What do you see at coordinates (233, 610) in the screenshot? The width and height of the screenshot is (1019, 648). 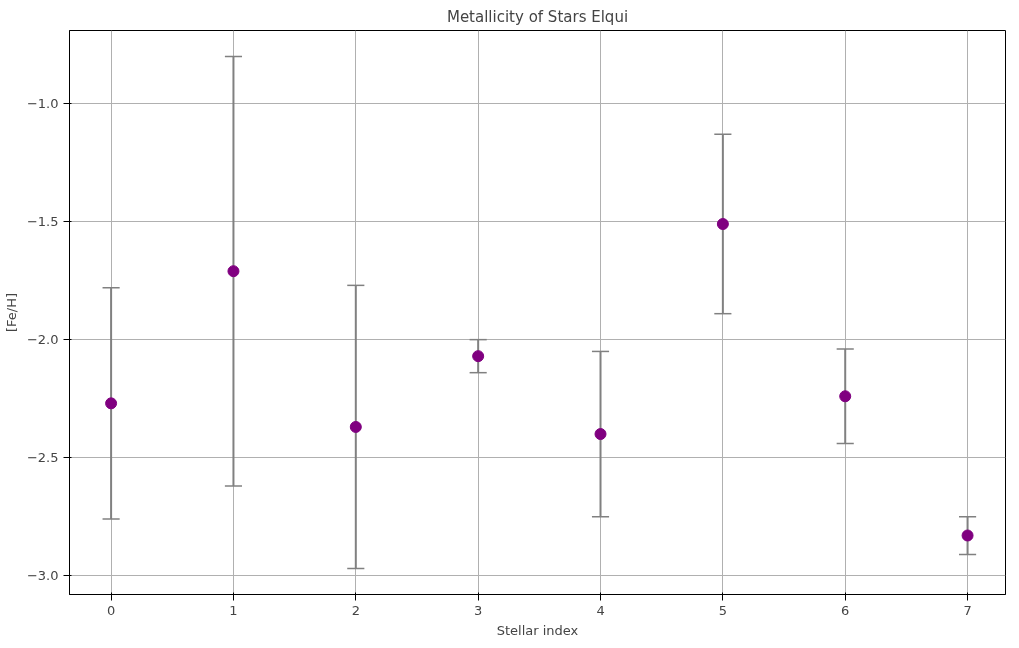 I see `x-tick-label: 1` at bounding box center [233, 610].